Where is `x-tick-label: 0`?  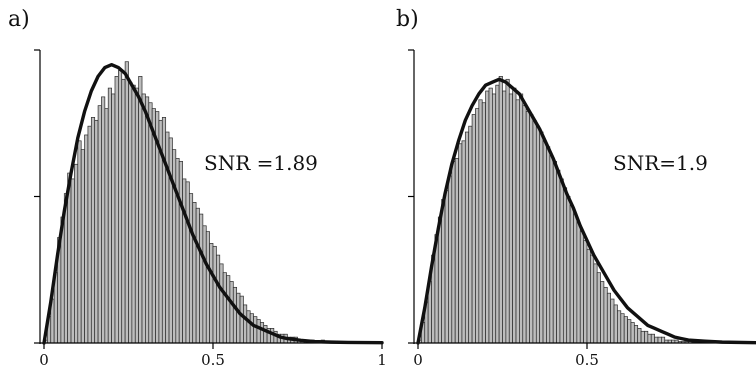
x-tick-label: 0 is located at coordinates (44, 359).